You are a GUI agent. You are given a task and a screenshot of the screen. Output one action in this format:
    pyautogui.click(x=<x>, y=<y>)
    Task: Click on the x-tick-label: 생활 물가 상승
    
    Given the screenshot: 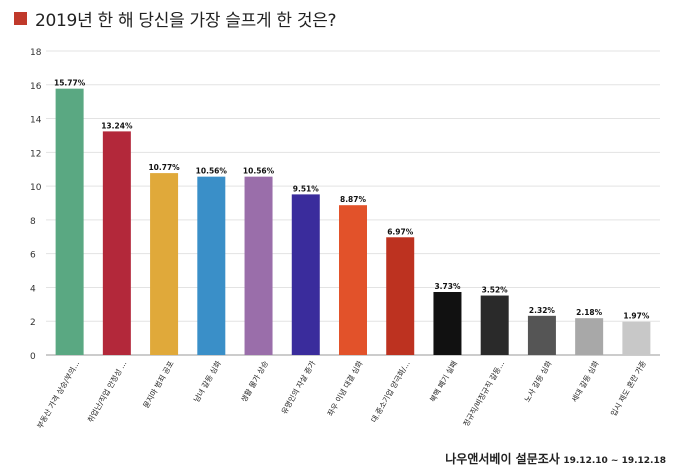 What is the action you would take?
    pyautogui.click(x=254, y=381)
    